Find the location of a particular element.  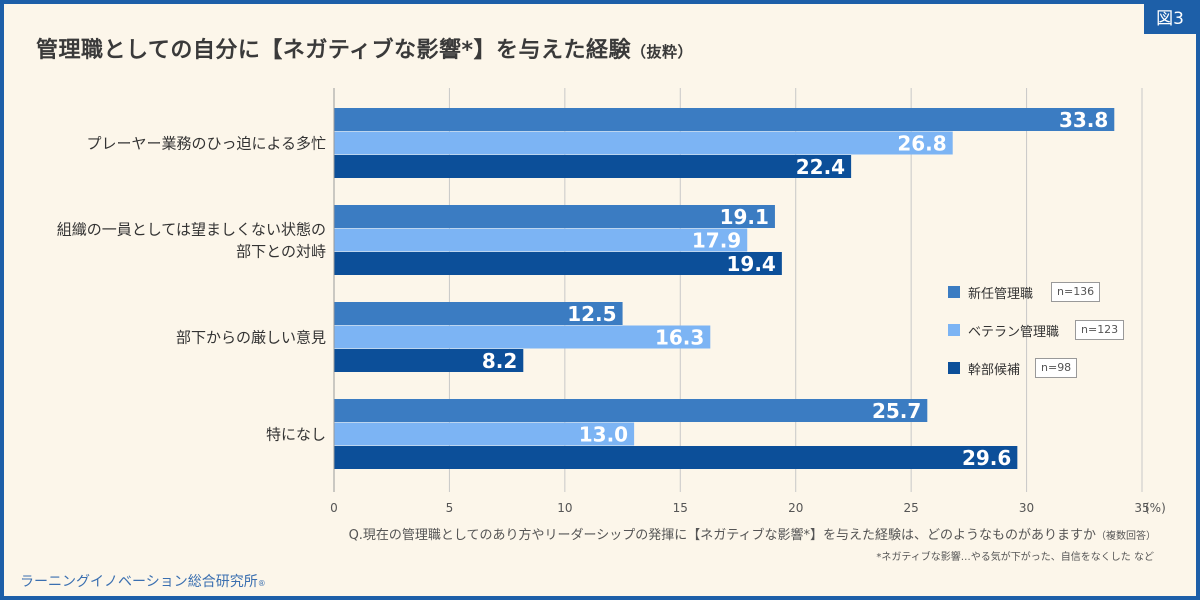

legend-swatch-new is located at coordinates (954, 292).